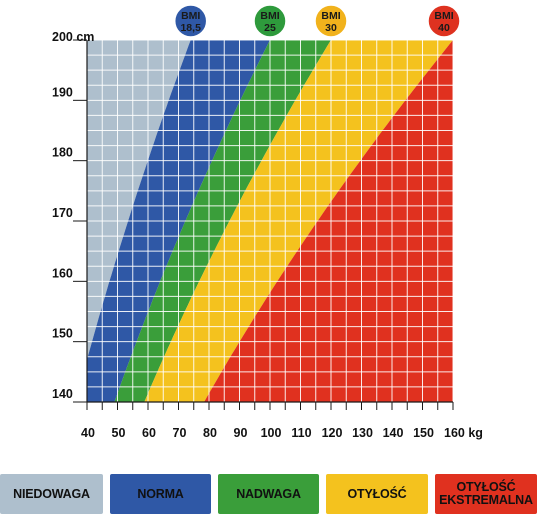  What do you see at coordinates (301, 433) in the screenshot?
I see `x-tick-label: 110` at bounding box center [301, 433].